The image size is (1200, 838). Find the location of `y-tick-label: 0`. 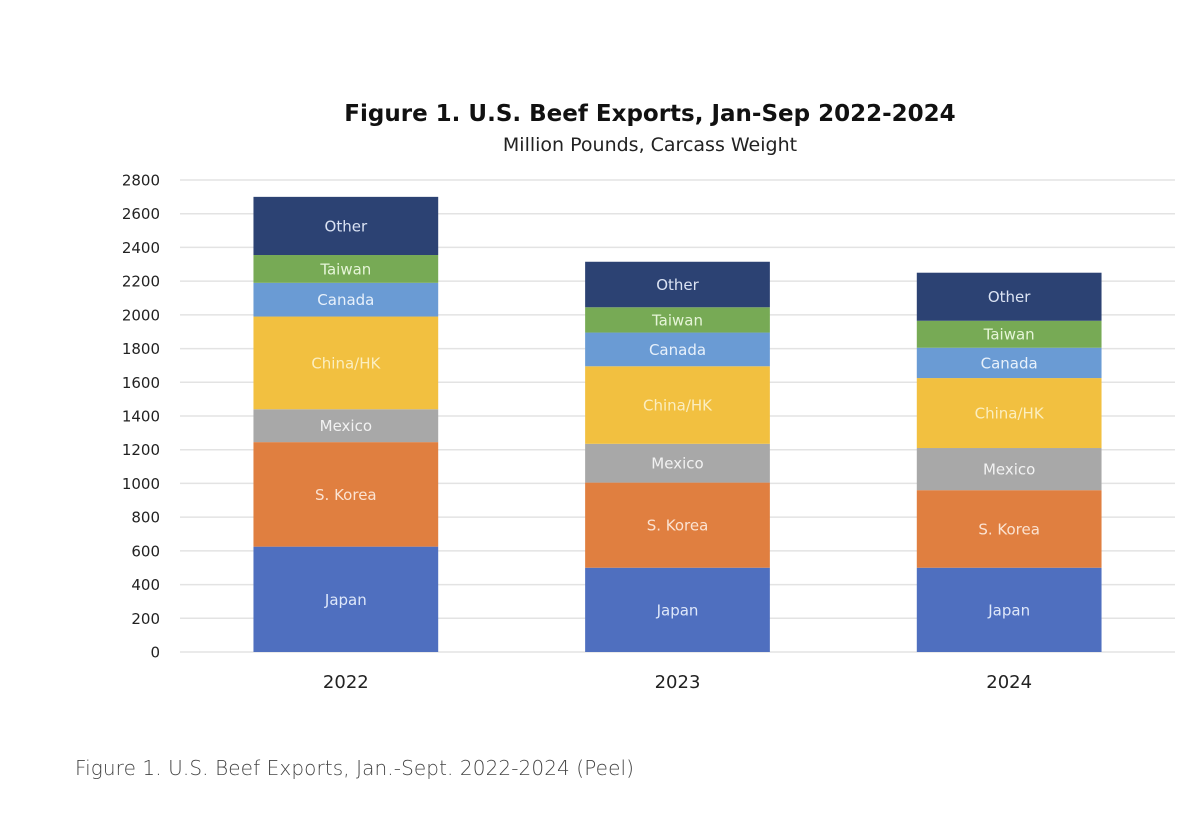

y-tick-label: 0 is located at coordinates (155, 653).